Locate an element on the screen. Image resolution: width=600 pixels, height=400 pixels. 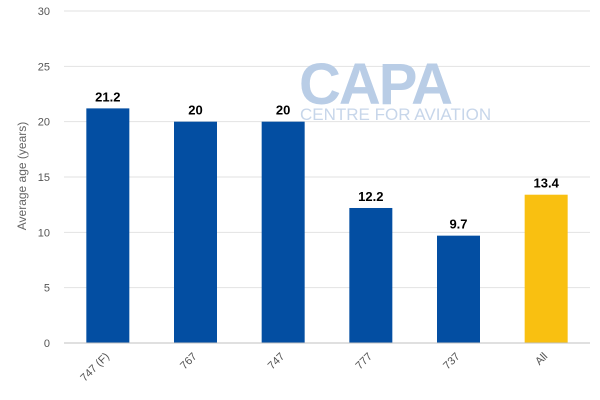
x-axis-ticks: 747 (F) 767 747 777 737 All is located at coordinates (314, 368).